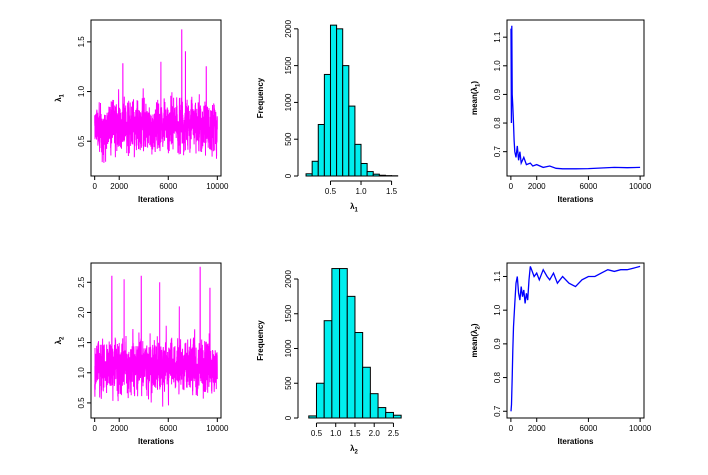 The image size is (708, 475). I want to click on x-axis-label-text: Iterations, so click(156, 199).